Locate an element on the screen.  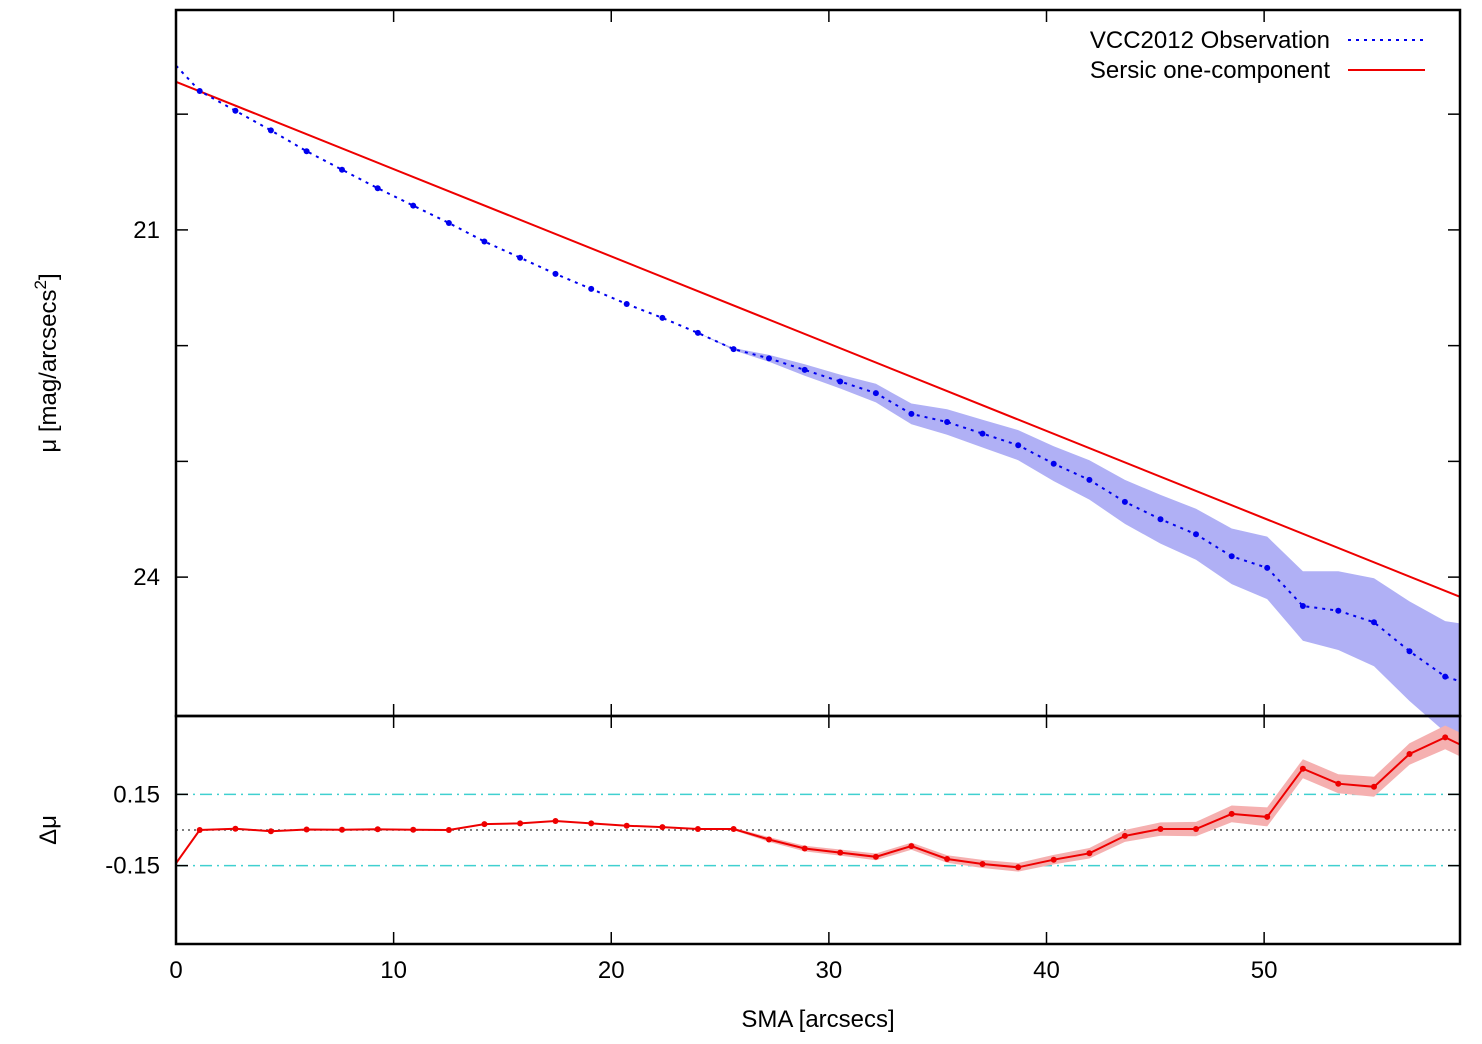
x-tick-label: 0 is located at coordinates (175, 970).